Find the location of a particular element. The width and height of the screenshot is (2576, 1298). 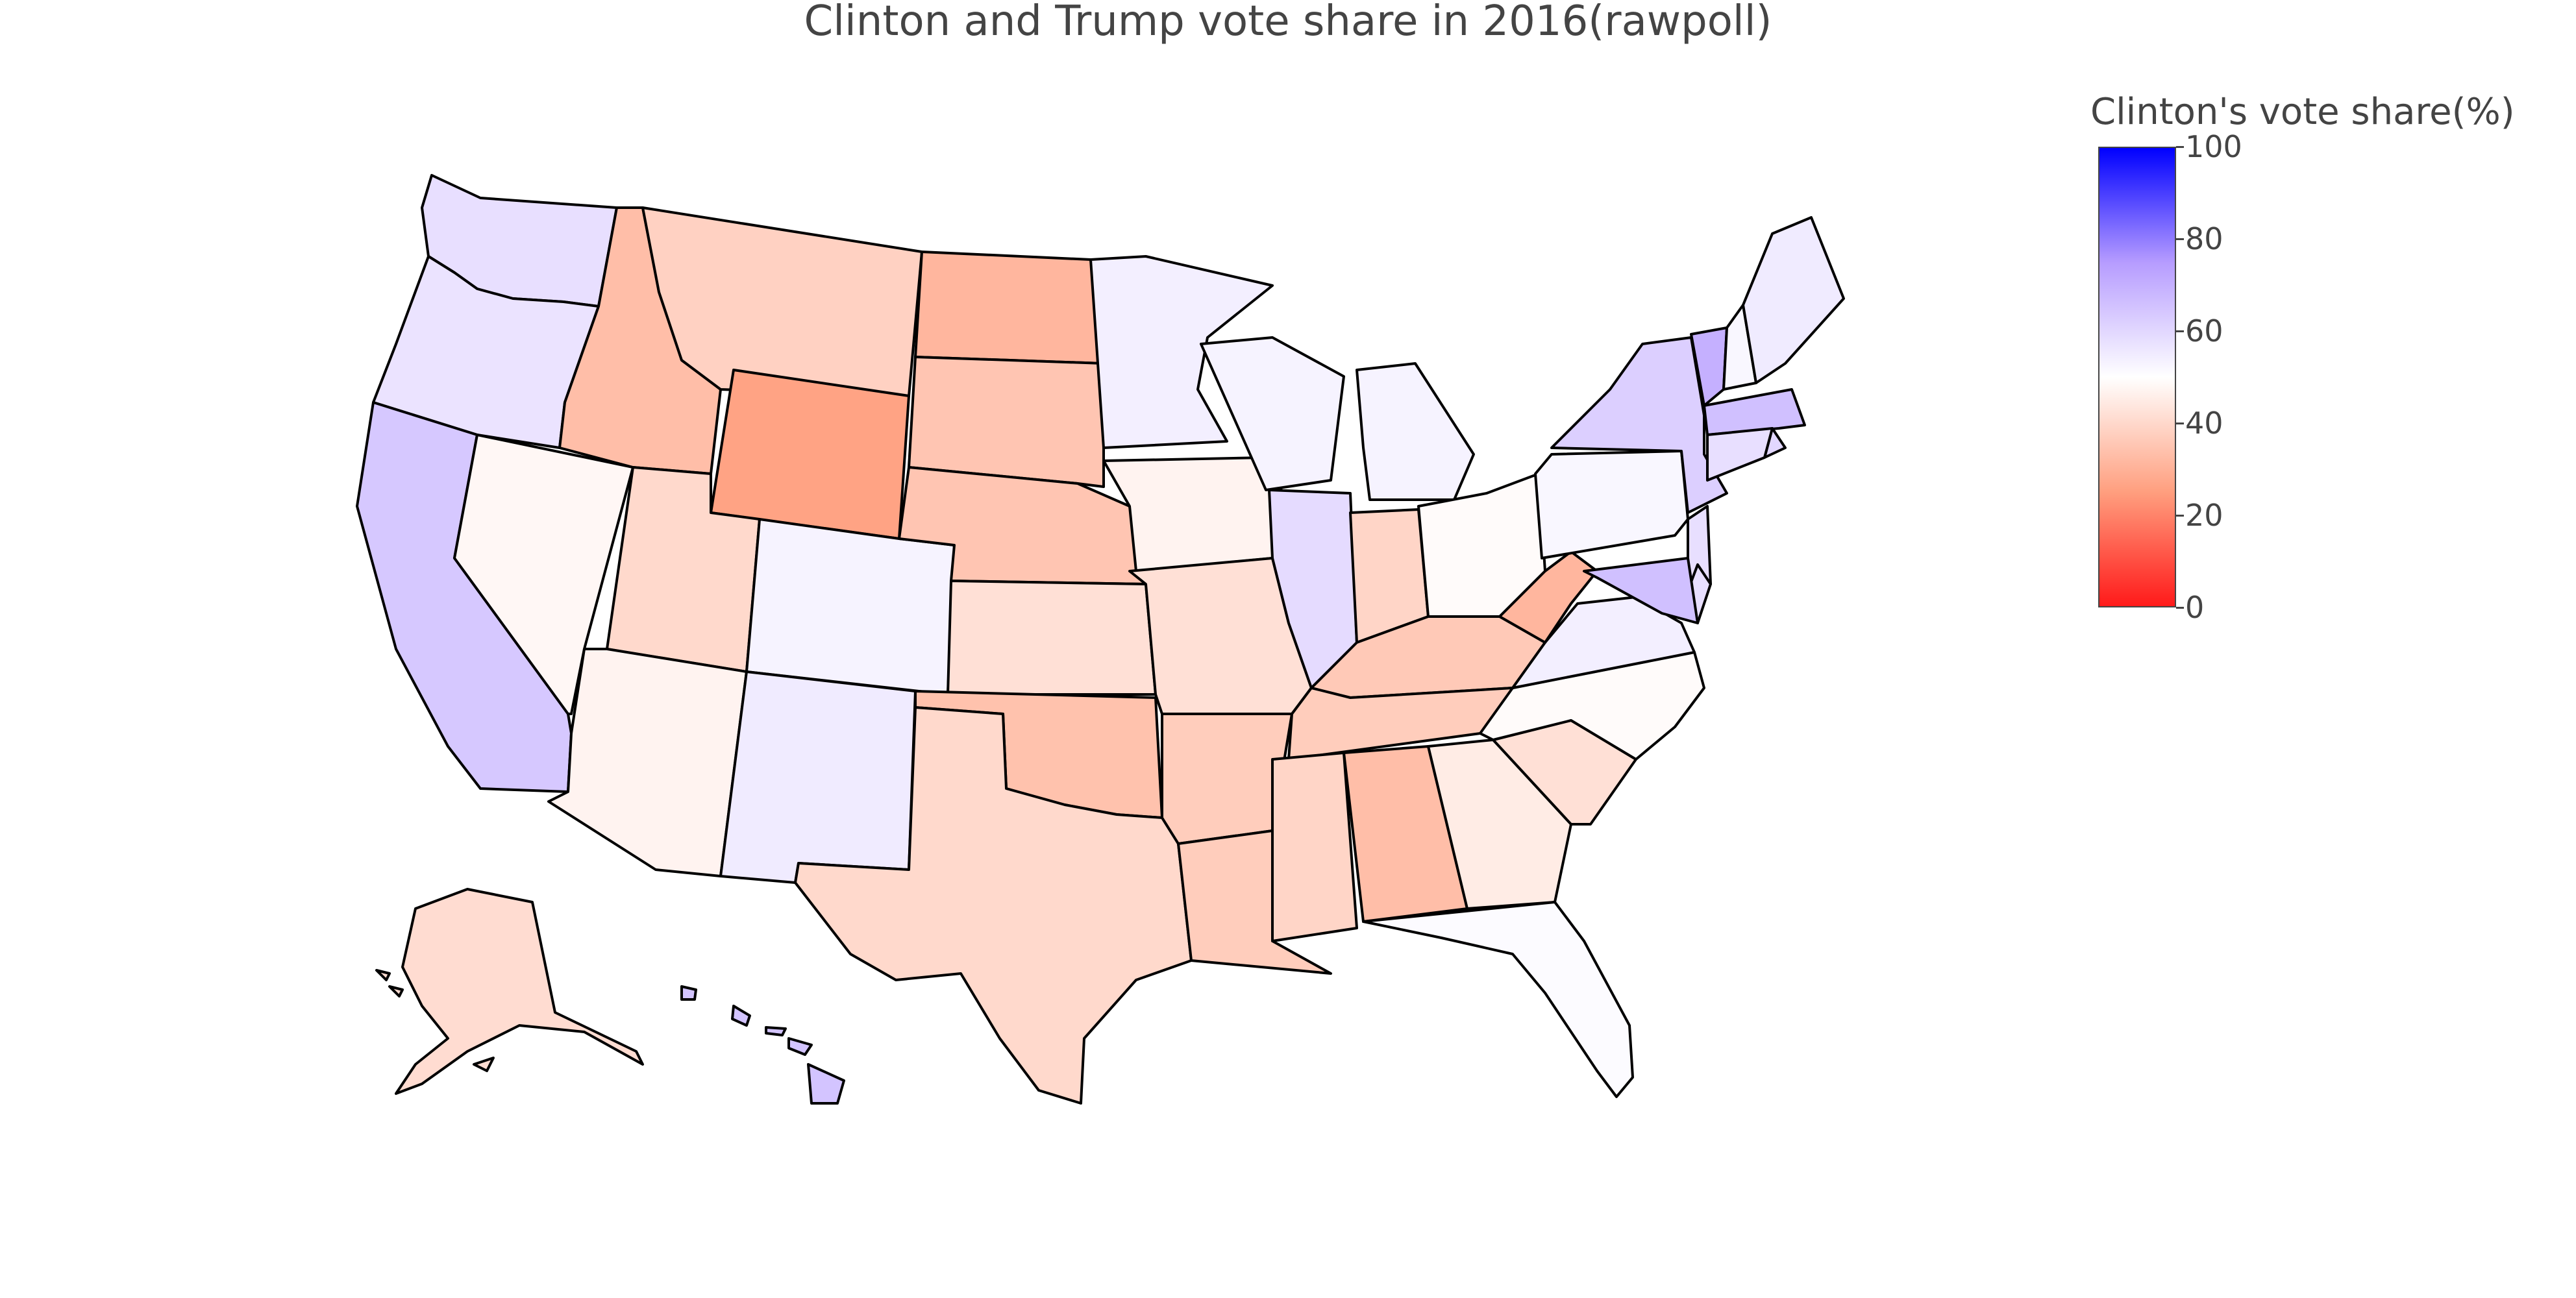

state-tx is located at coordinates (993, 906).